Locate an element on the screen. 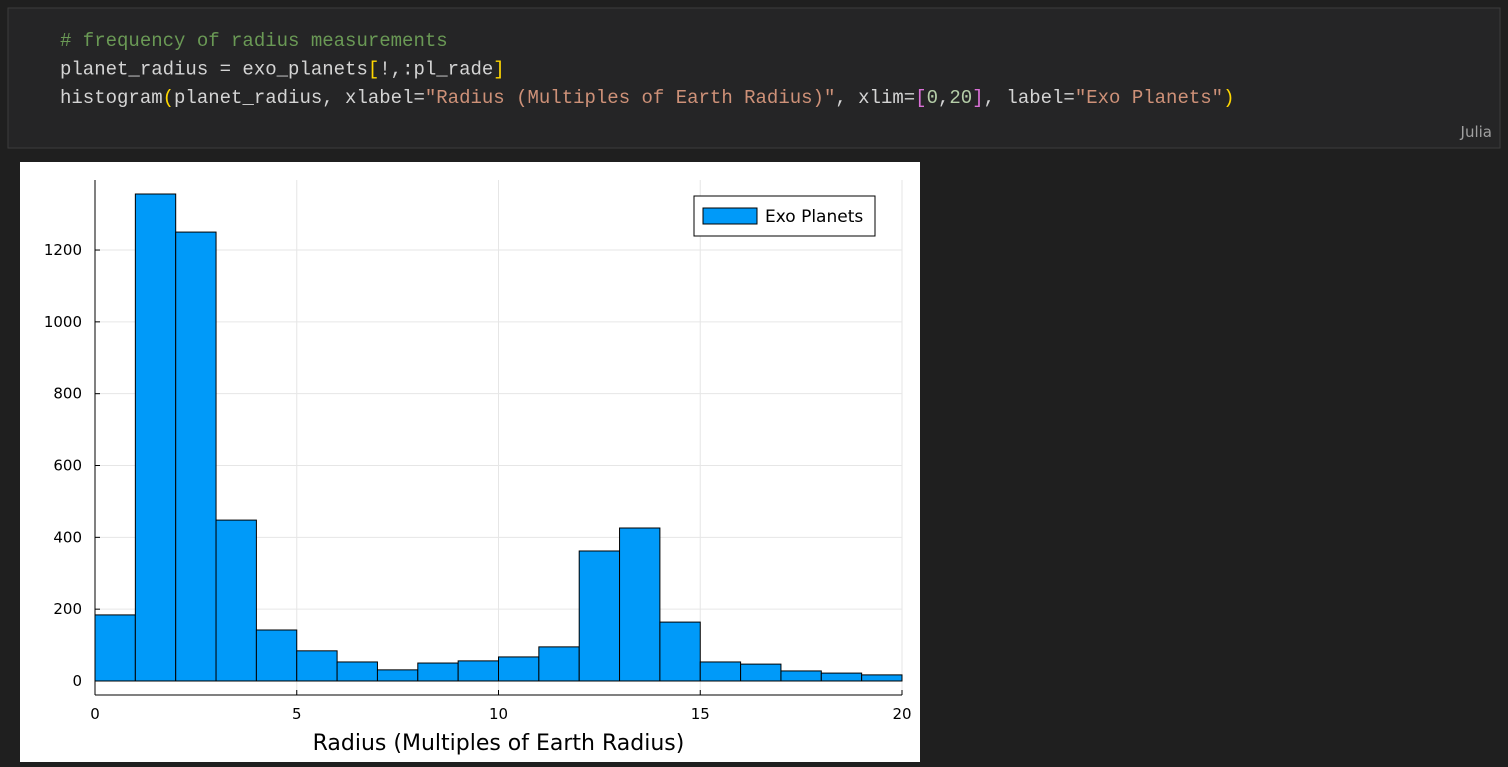  code-token: , is located at coordinates (943, 98).